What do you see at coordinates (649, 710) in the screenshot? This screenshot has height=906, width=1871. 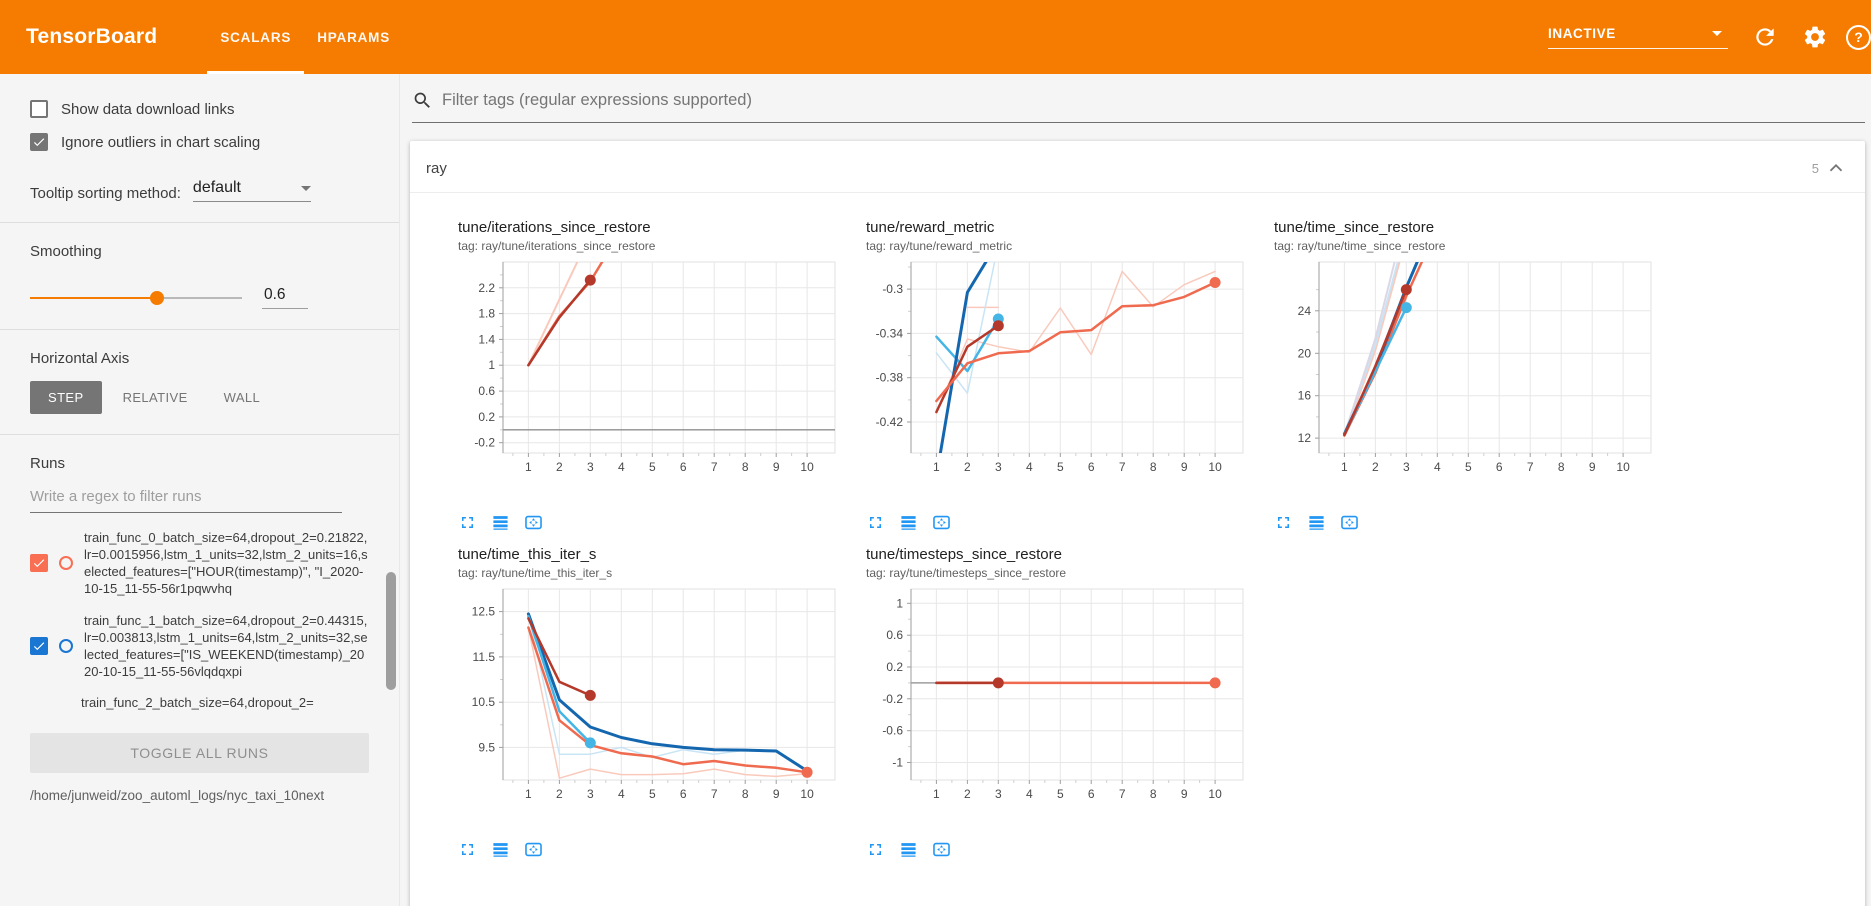 I see `line-chart: 1 2 3 4 5 6 7 8 9 10 9.5 10.5 11.5 12.5` at bounding box center [649, 710].